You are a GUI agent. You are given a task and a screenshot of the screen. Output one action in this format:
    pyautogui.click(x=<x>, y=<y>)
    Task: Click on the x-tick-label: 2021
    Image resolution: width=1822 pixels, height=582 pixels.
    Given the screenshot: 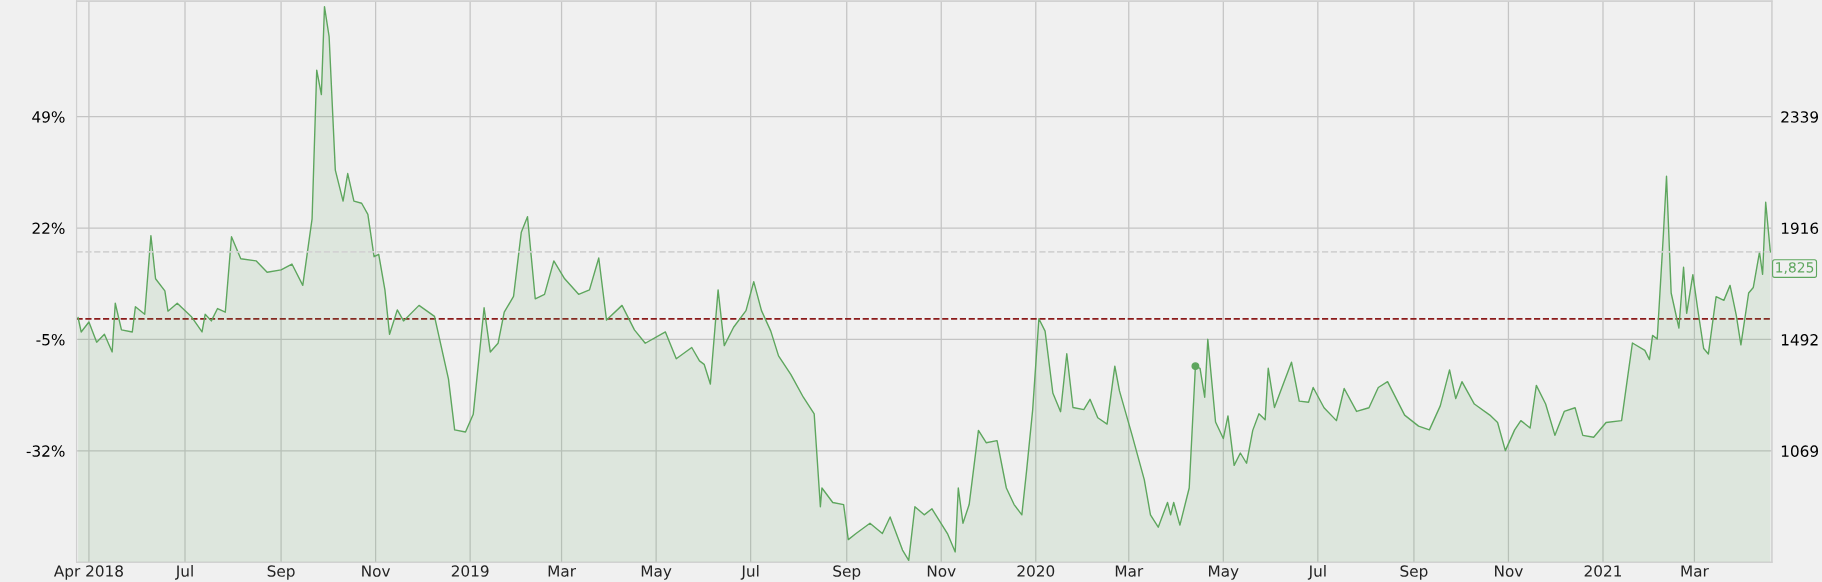 What is the action you would take?
    pyautogui.click(x=1603, y=571)
    